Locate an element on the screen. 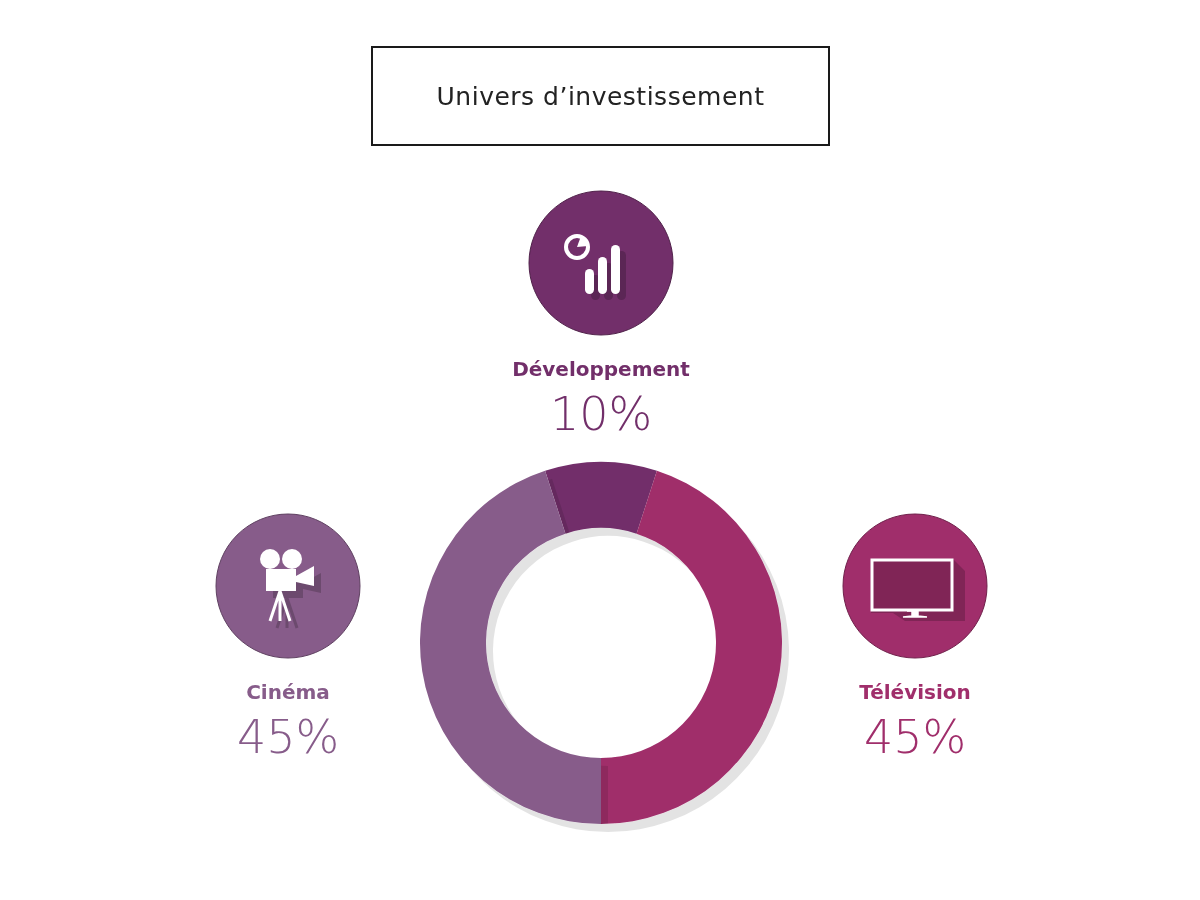 This screenshot has height=900, width=1200. slice-label: Télévision is located at coordinates (915, 692).